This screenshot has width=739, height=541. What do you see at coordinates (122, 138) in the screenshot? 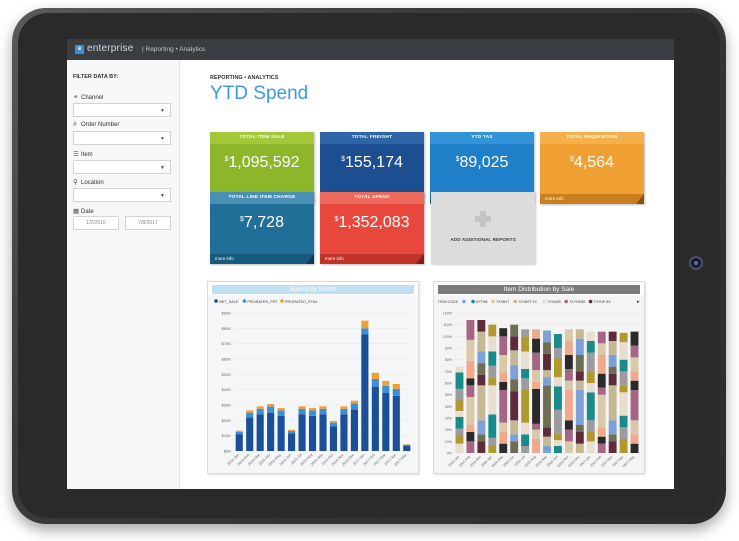
I see `order-number-select: ▼` at bounding box center [122, 138].